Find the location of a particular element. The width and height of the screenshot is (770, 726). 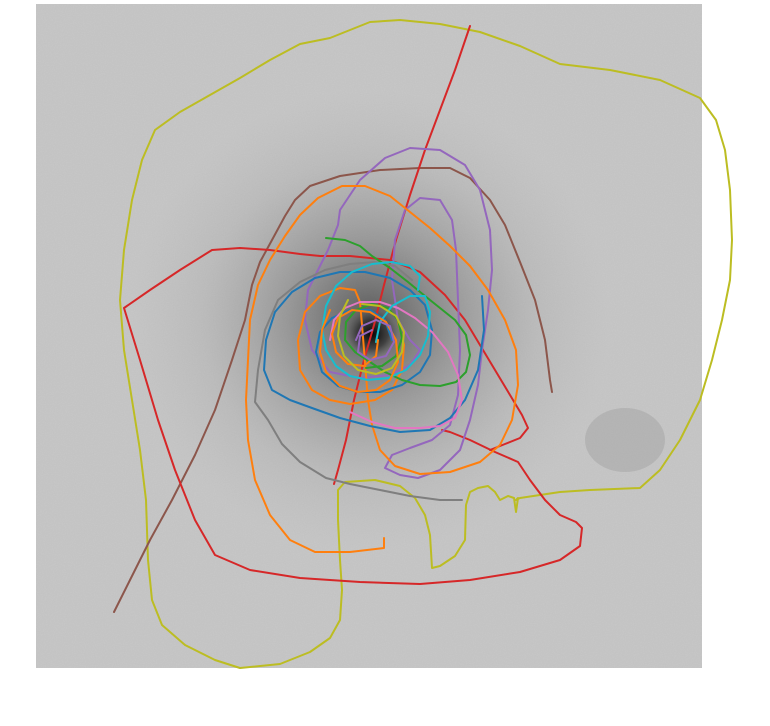

trajectory-core-yellow is located at coordinates (371, 337).